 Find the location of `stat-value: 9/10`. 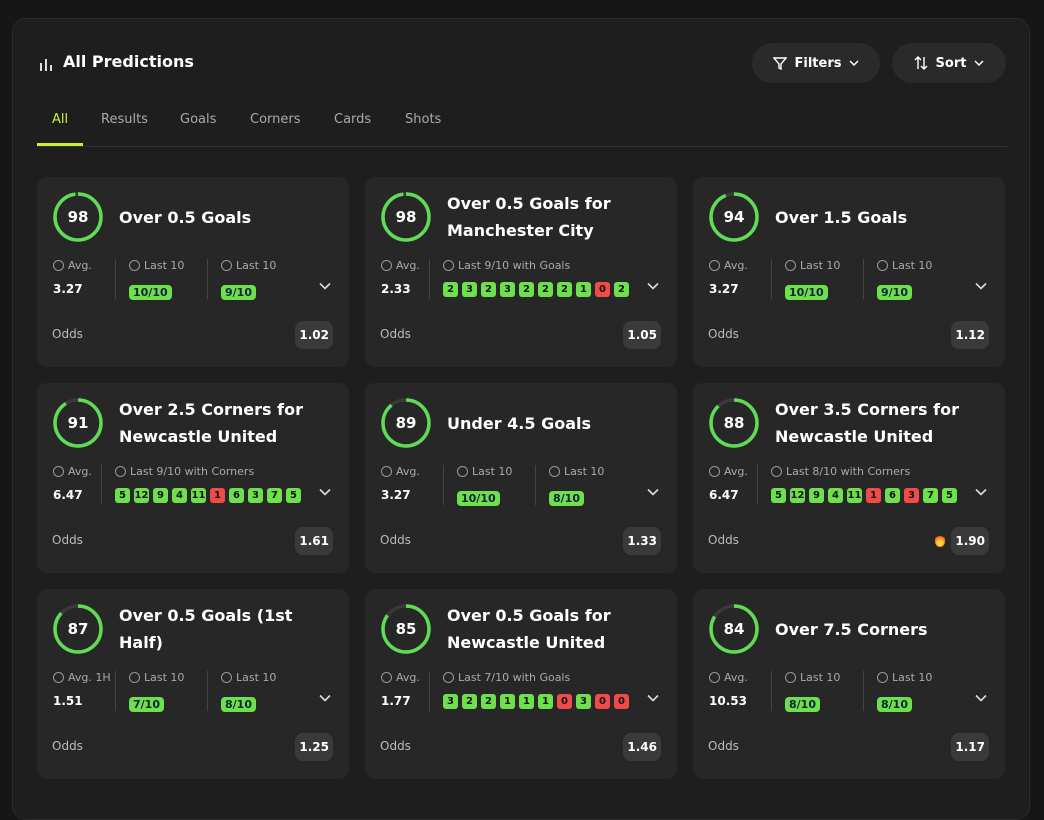

stat-value: 9/10 is located at coordinates (904, 290).